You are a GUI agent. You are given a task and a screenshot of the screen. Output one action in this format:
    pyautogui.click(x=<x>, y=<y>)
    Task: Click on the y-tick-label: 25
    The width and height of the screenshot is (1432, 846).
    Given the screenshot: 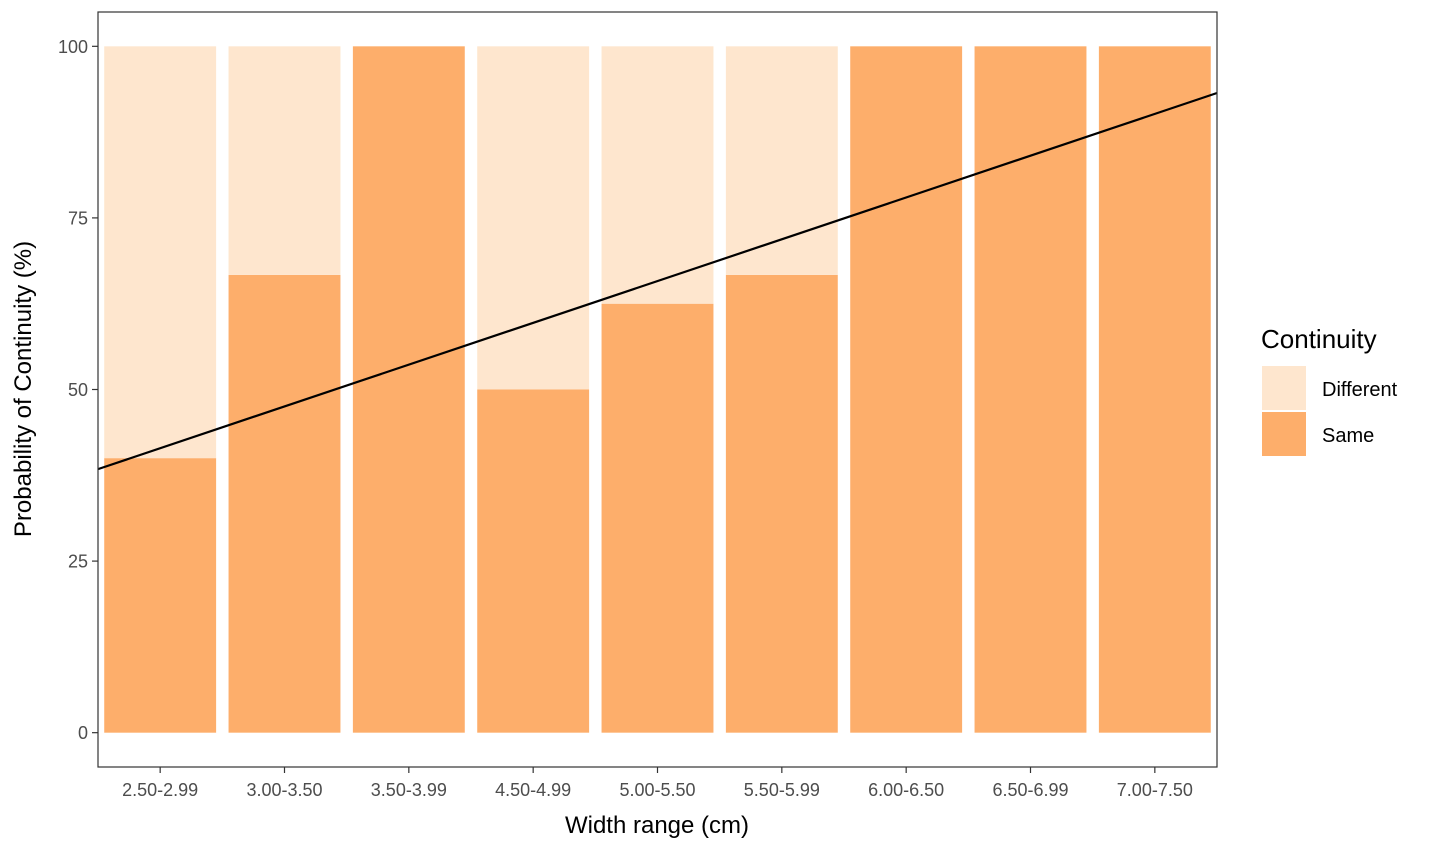 What is the action you would take?
    pyautogui.click(x=78, y=562)
    